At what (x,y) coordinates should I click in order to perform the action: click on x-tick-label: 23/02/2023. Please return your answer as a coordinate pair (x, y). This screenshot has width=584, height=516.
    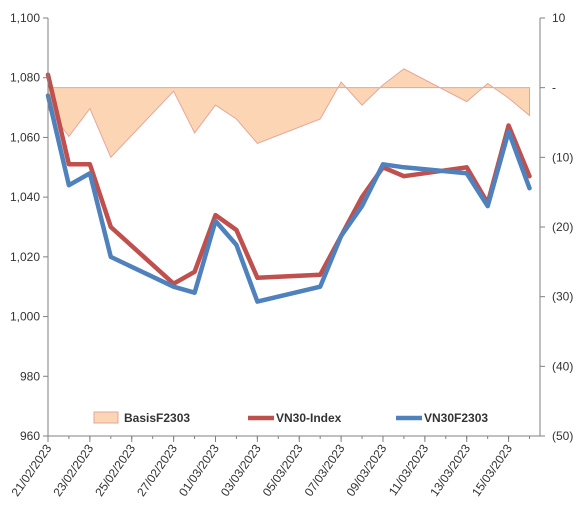
    Looking at the image, I should click on (73, 469).